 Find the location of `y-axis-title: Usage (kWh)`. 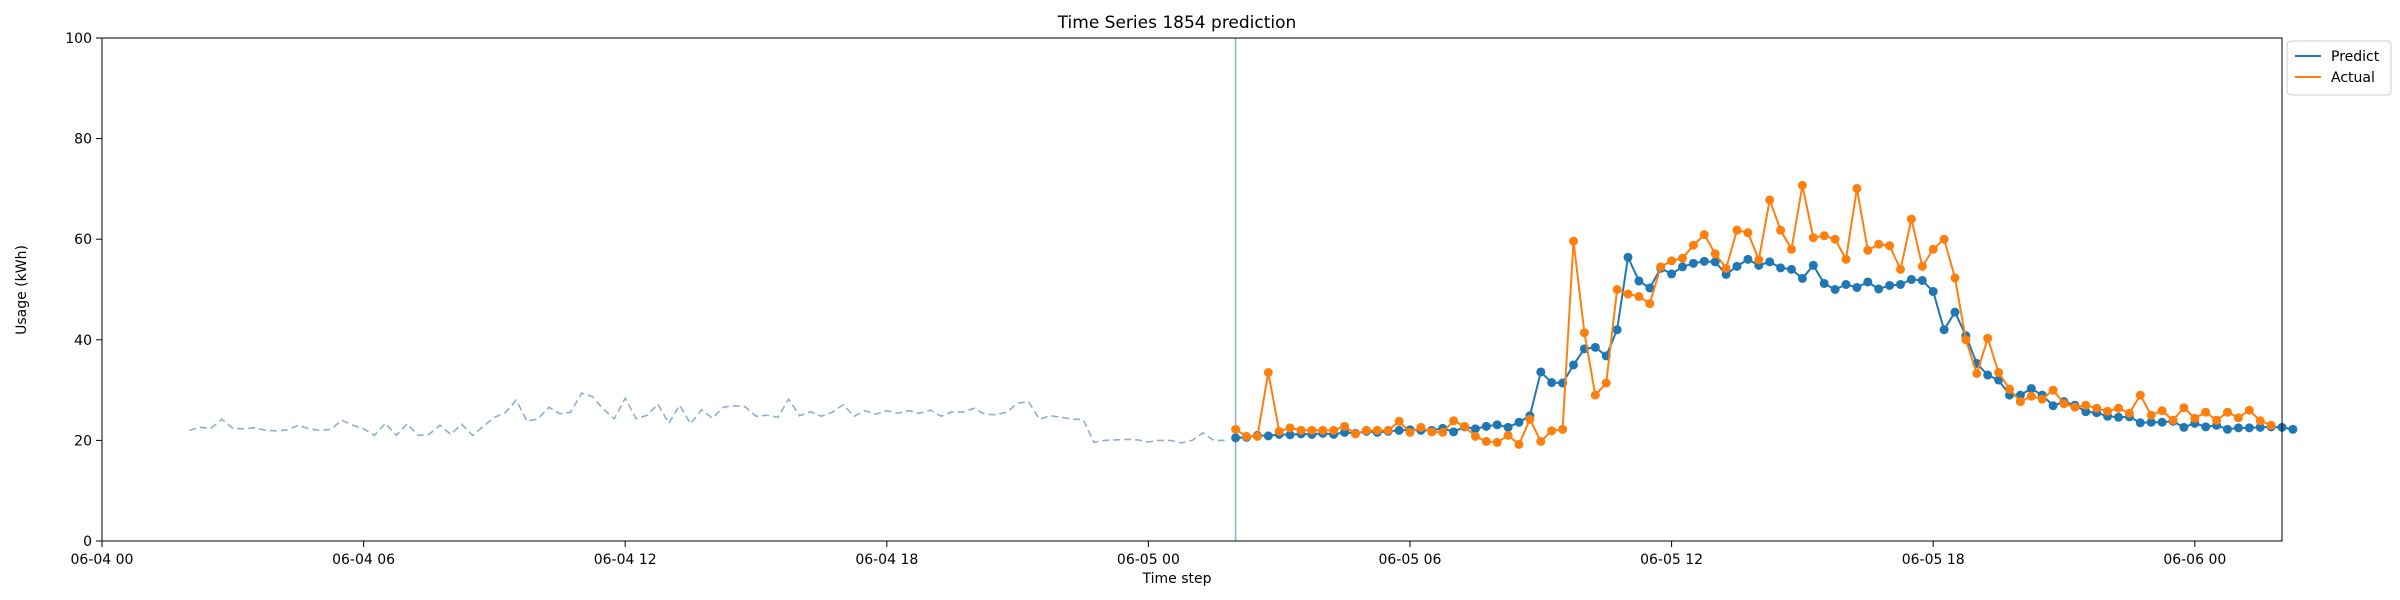

y-axis-title: Usage (kWh) is located at coordinates (22, 290).